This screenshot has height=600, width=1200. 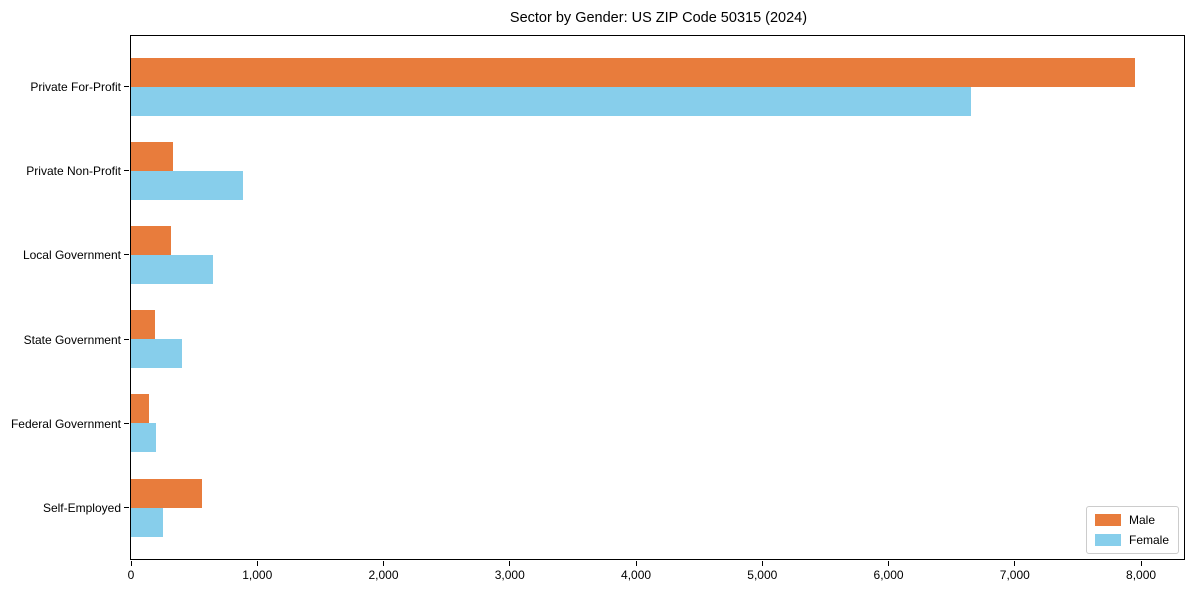 I want to click on y-axis-label-local-government: Local Government, so click(x=71, y=255).